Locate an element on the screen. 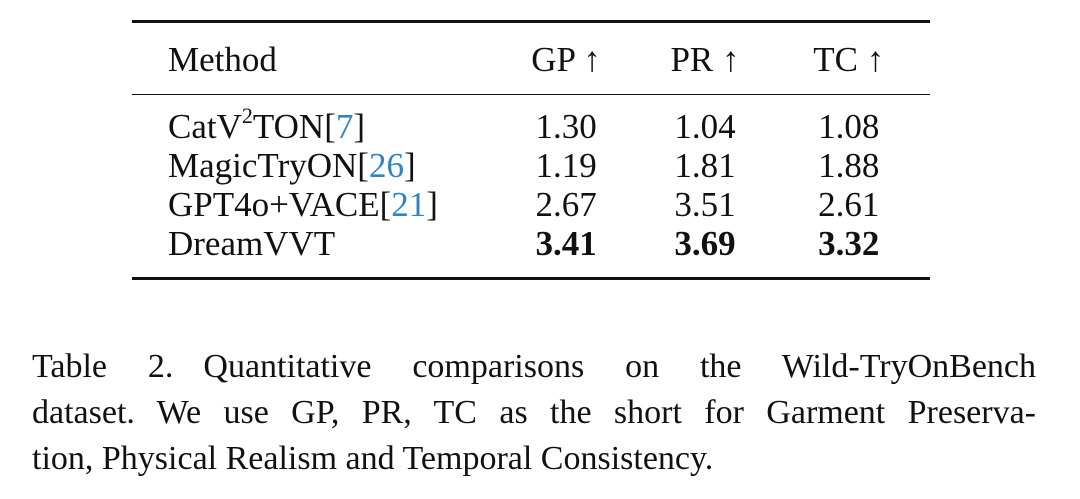 Image resolution: width=1080 pixels, height=499 pixels. header-gp: GP ↑ is located at coordinates (566, 58).